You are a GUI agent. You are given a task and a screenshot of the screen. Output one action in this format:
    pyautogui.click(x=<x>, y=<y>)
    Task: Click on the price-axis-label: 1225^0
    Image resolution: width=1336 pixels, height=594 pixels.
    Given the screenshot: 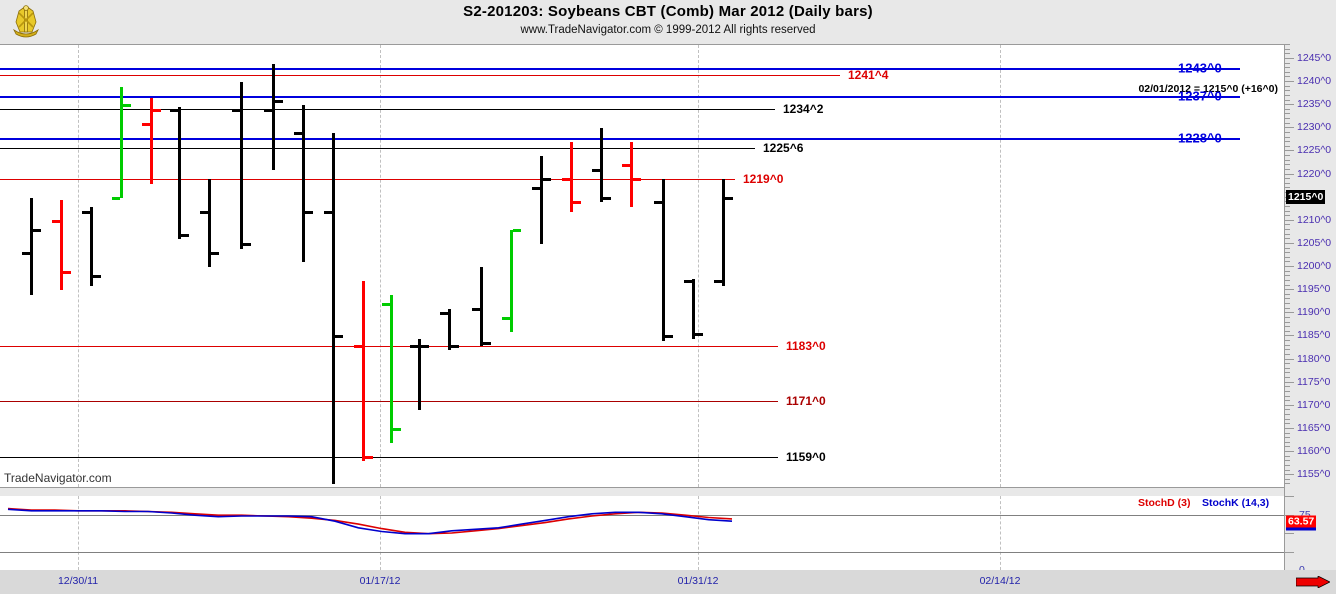 What is the action you would take?
    pyautogui.click(x=1314, y=150)
    